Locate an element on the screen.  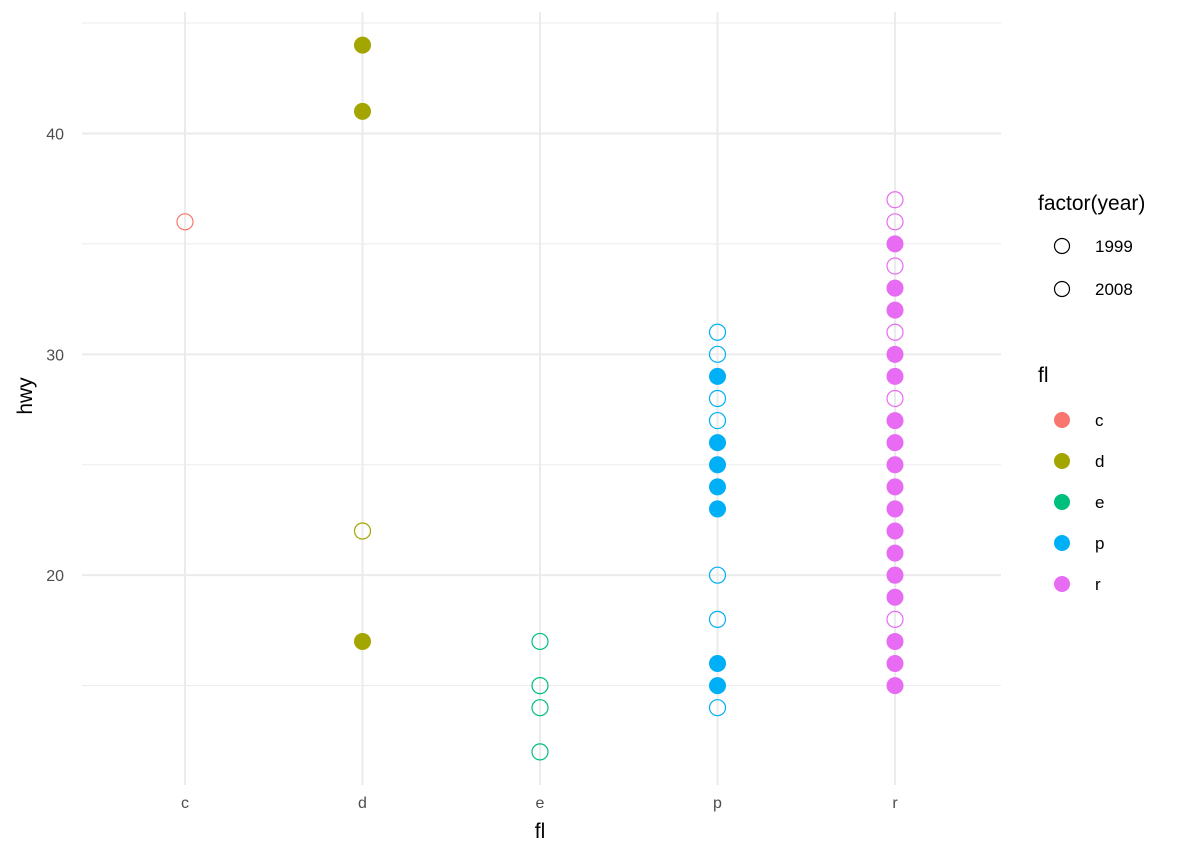
legend-fl-label: d is located at coordinates (1099, 461).